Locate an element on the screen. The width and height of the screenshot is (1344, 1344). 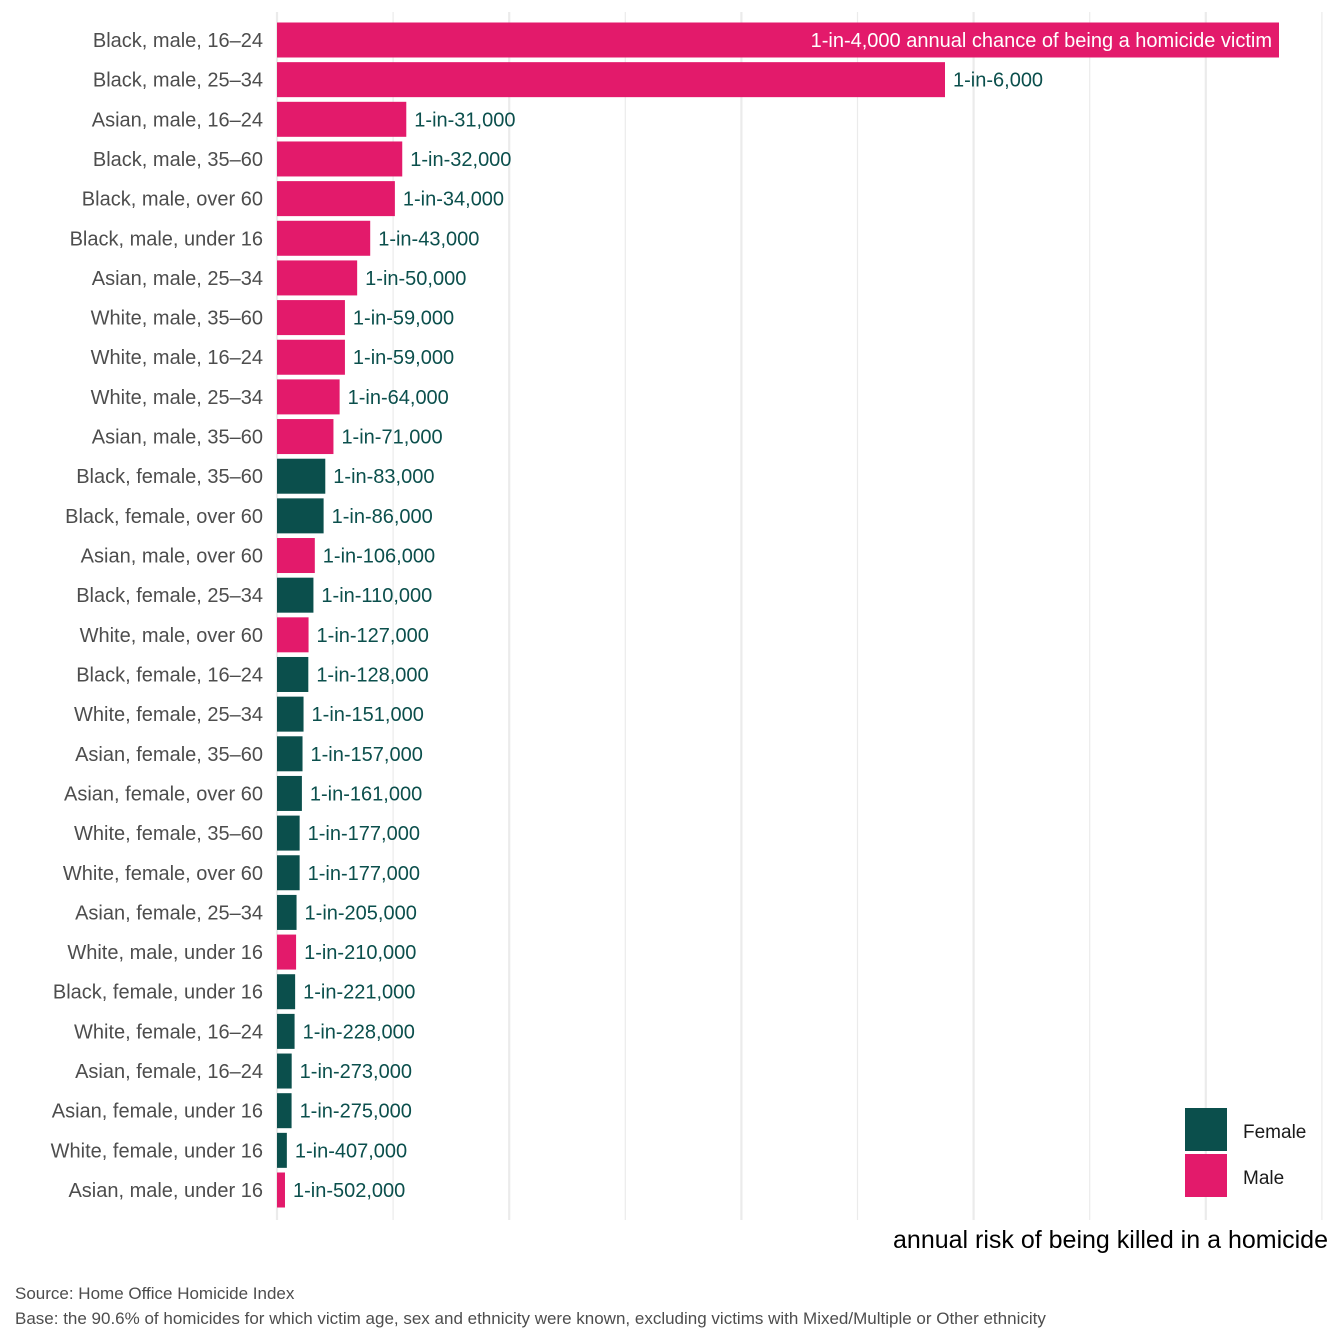
category-label: Asian, female, 35–60 is located at coordinates (169, 755).